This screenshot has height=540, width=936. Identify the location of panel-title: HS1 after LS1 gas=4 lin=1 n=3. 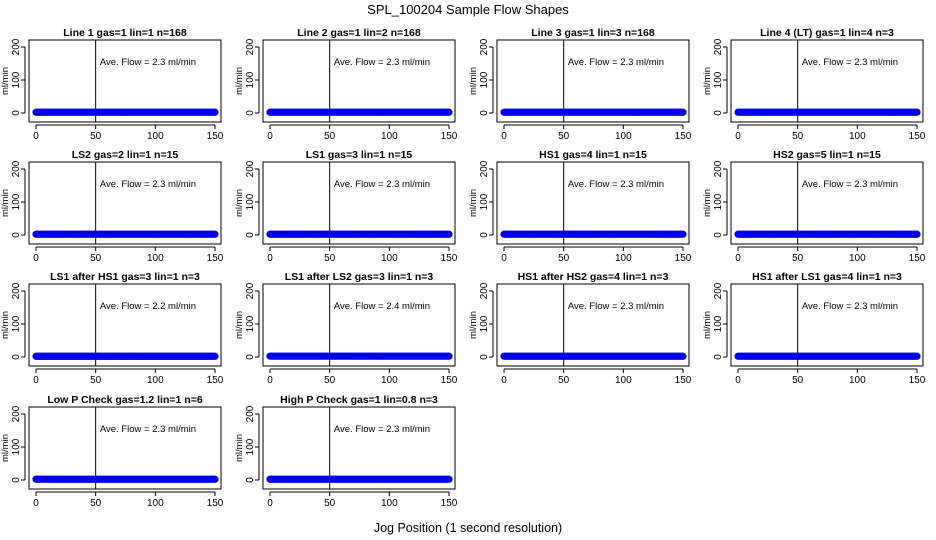
(827, 277).